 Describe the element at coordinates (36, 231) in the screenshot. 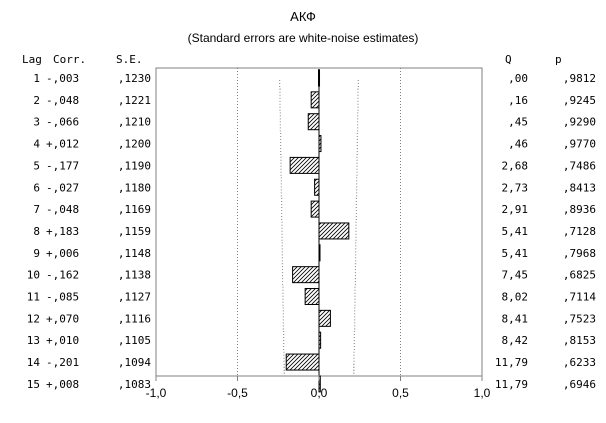

I see `lag-label: 8` at that location.